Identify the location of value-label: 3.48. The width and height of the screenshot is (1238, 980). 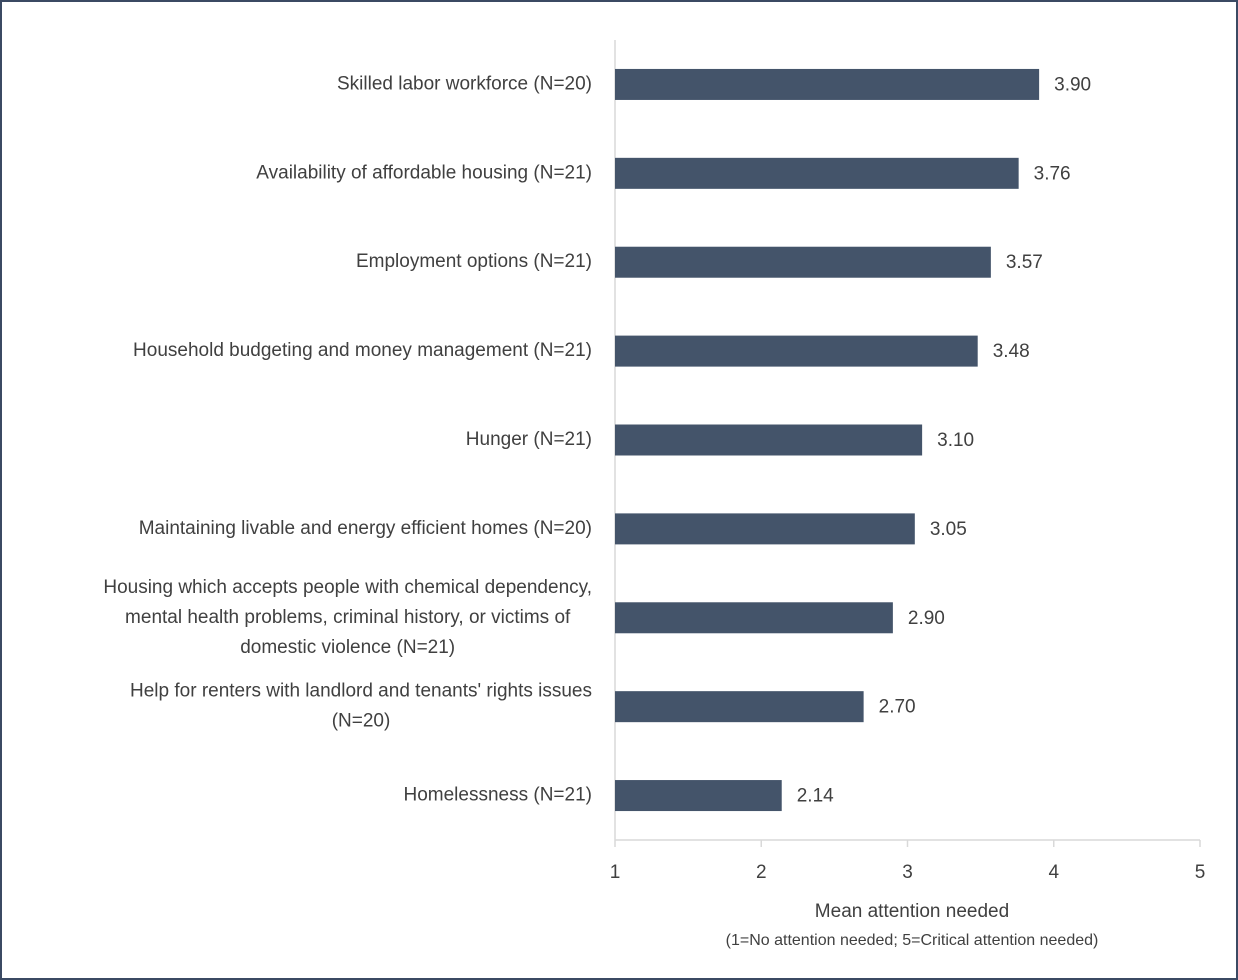
(1011, 351).